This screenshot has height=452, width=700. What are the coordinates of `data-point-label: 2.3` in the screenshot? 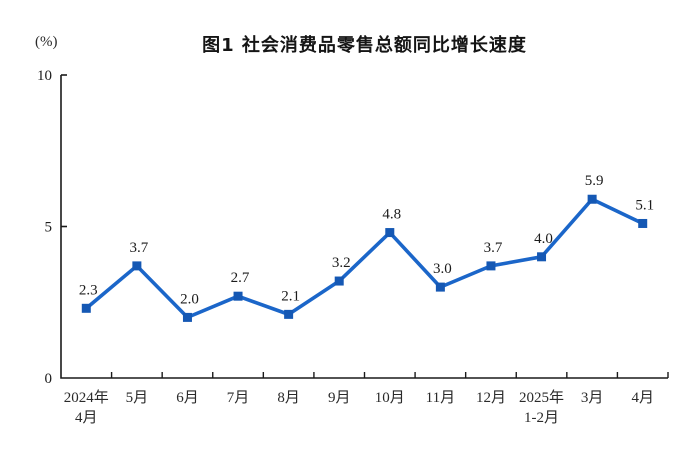 It's located at (88, 290).